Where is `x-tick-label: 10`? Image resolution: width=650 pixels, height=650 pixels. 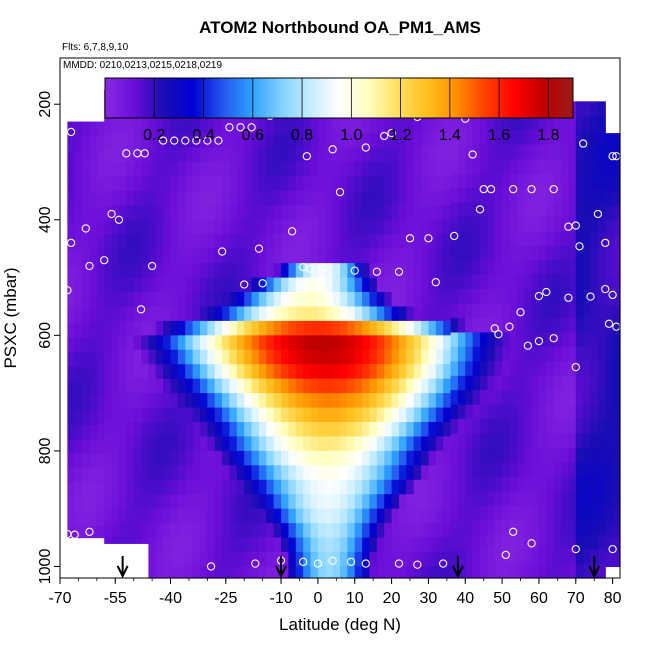 x-tick-label: 10 is located at coordinates (355, 598).